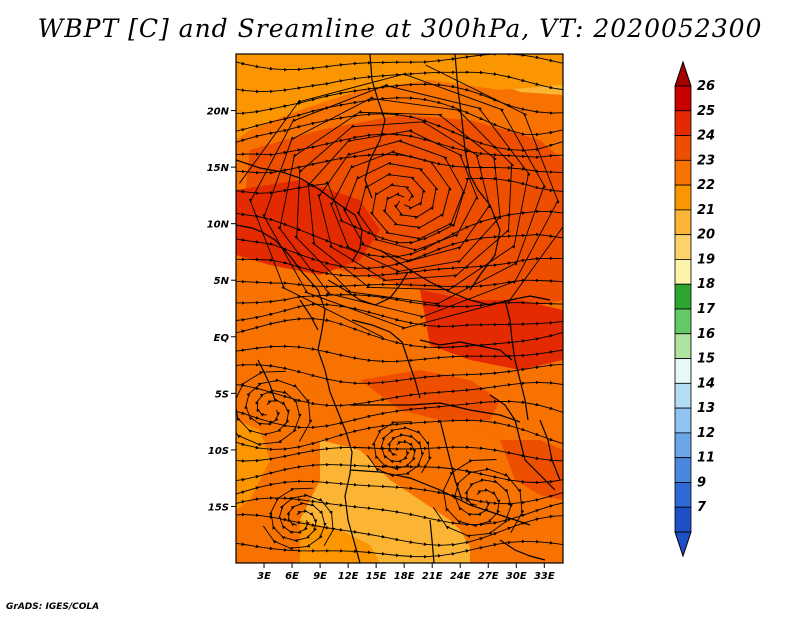 The width and height of the screenshot is (800, 618). Describe the element at coordinates (706, 408) in the screenshot. I see `colorbar-label: 13` at that location.